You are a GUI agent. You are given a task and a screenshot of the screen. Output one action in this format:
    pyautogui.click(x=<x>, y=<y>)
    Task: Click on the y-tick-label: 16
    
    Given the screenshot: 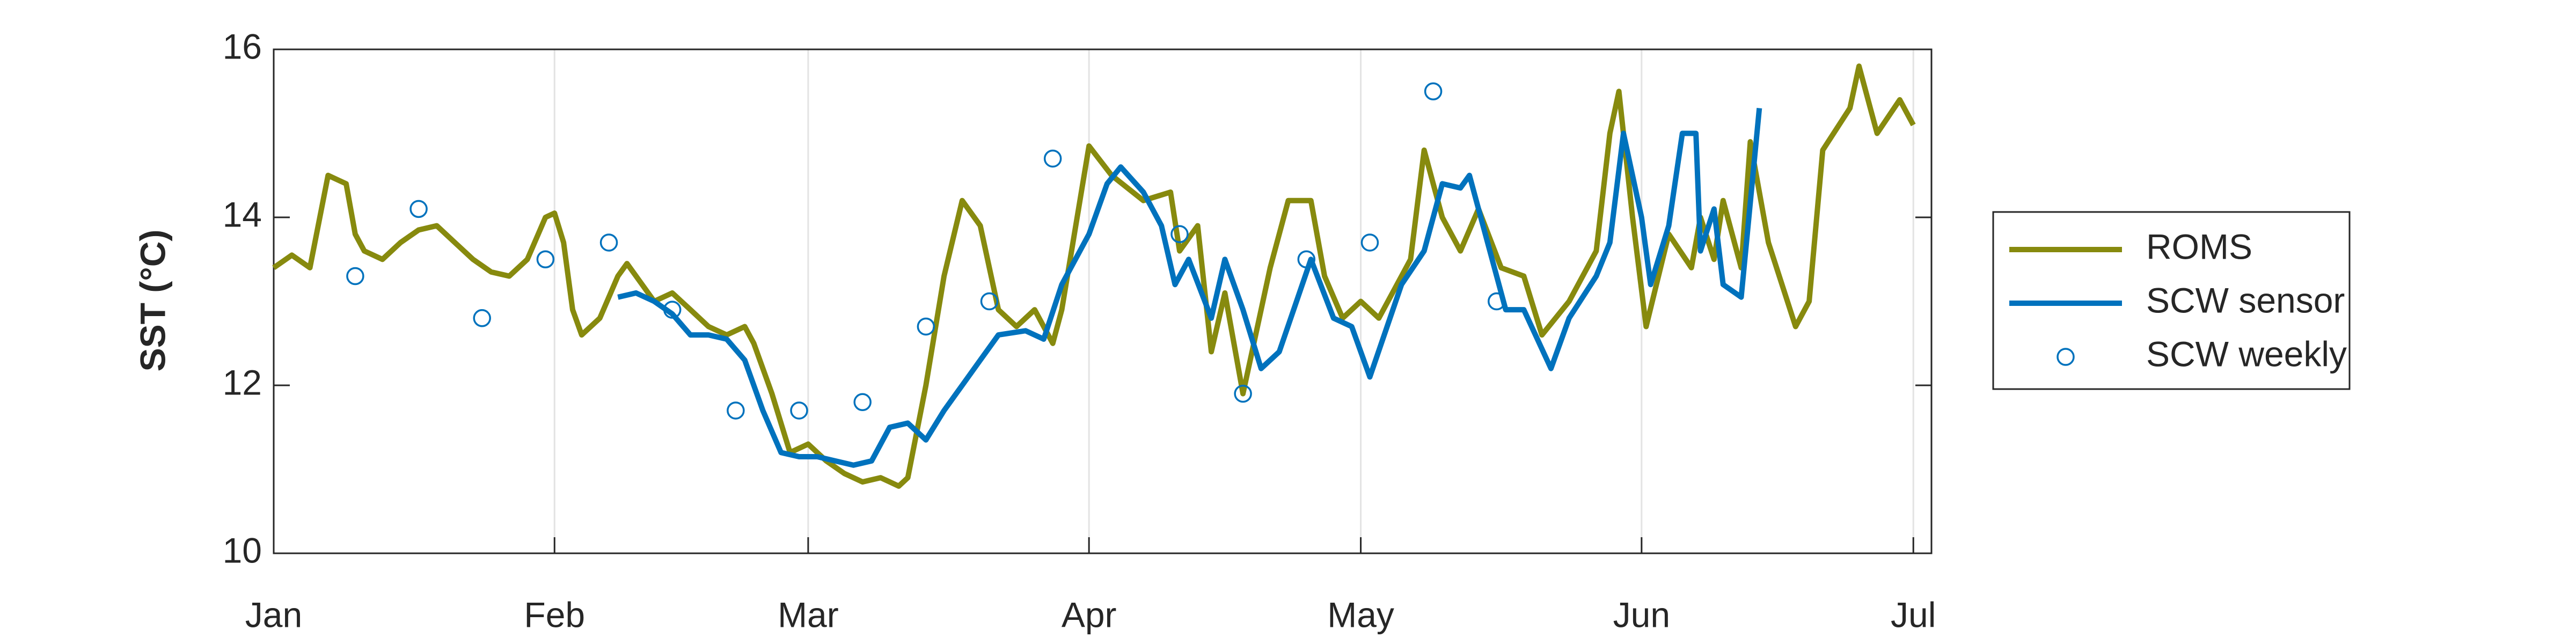 What is the action you would take?
    pyautogui.click(x=242, y=46)
    